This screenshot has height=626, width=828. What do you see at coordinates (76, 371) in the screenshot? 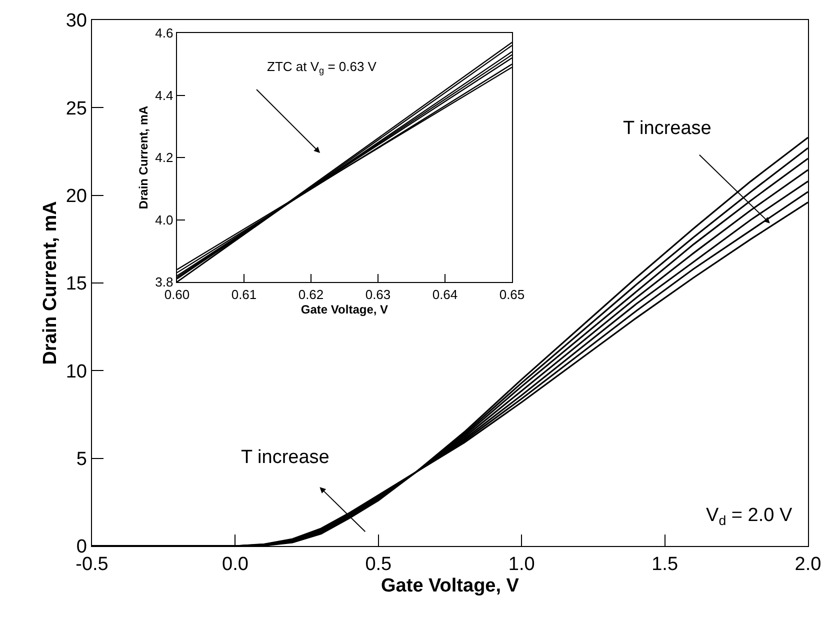
I see `y-tick-label: 10` at bounding box center [76, 371].